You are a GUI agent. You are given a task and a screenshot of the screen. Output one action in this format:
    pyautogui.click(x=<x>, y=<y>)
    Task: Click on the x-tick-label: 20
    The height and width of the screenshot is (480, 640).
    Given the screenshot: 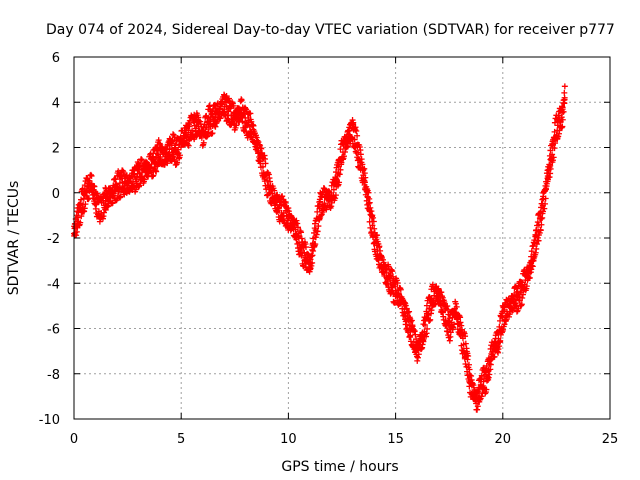 What is the action you would take?
    pyautogui.click(x=503, y=439)
    